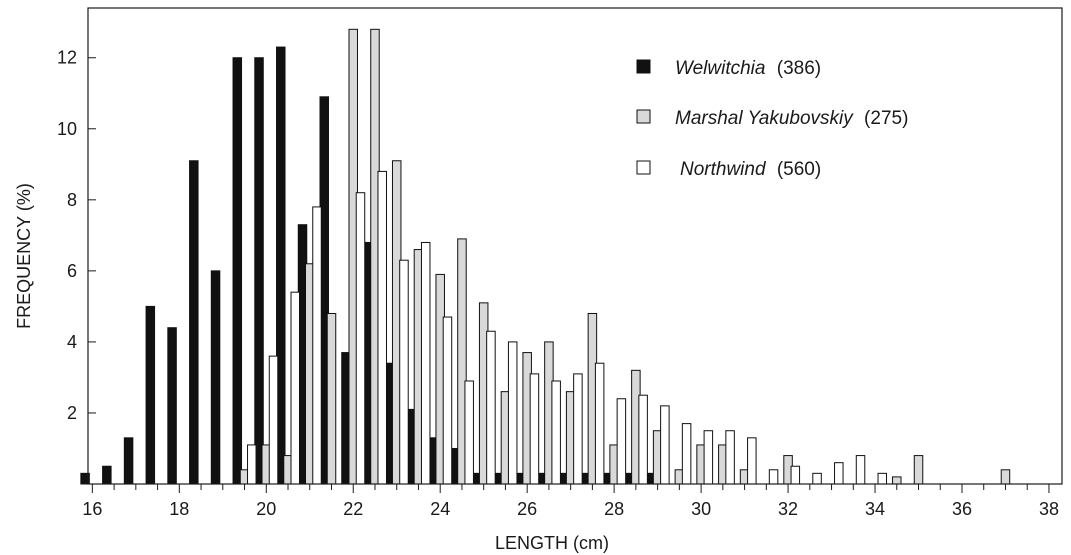 The width and height of the screenshot is (1071, 555). I want to click on x-tick-label: 26, so click(527, 509).